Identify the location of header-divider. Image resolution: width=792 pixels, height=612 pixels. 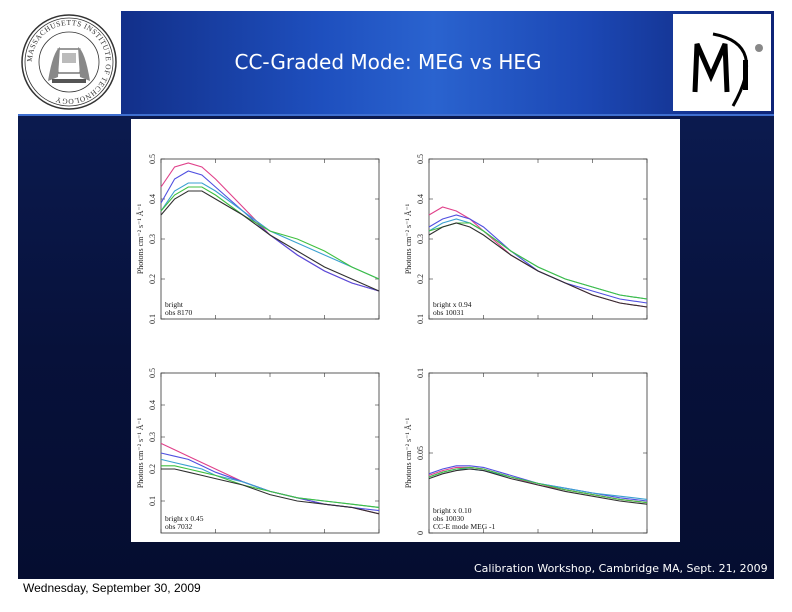
(396, 115).